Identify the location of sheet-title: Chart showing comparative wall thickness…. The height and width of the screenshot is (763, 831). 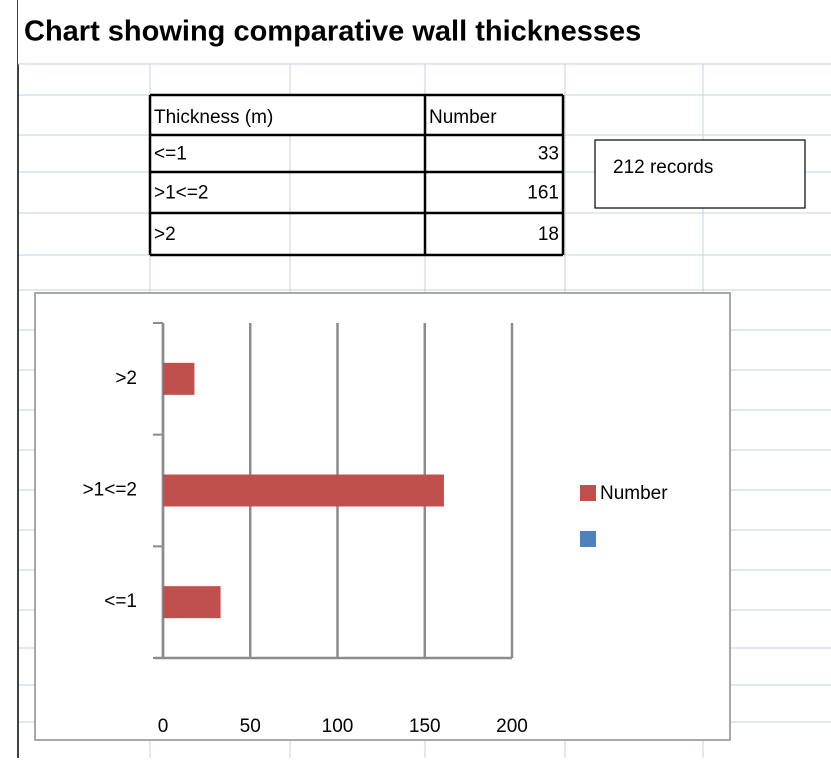
(332, 32).